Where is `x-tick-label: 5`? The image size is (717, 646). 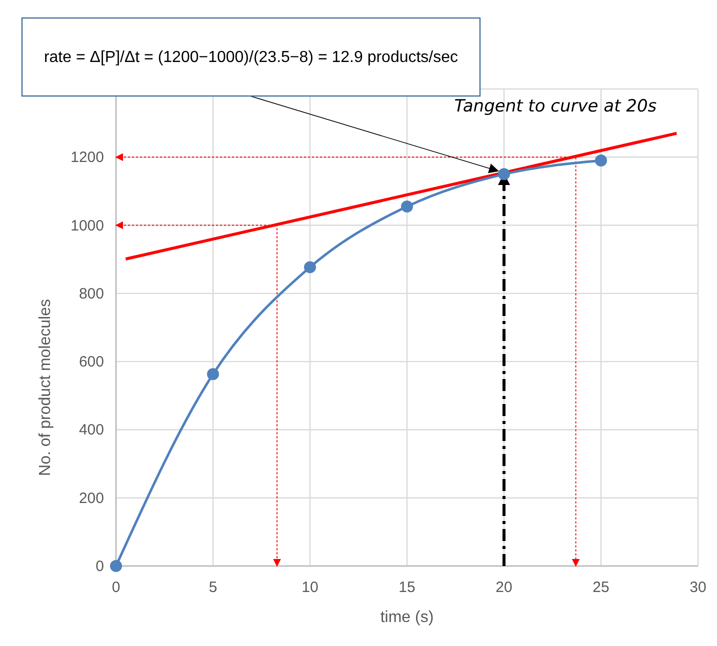 x-tick-label: 5 is located at coordinates (213, 587).